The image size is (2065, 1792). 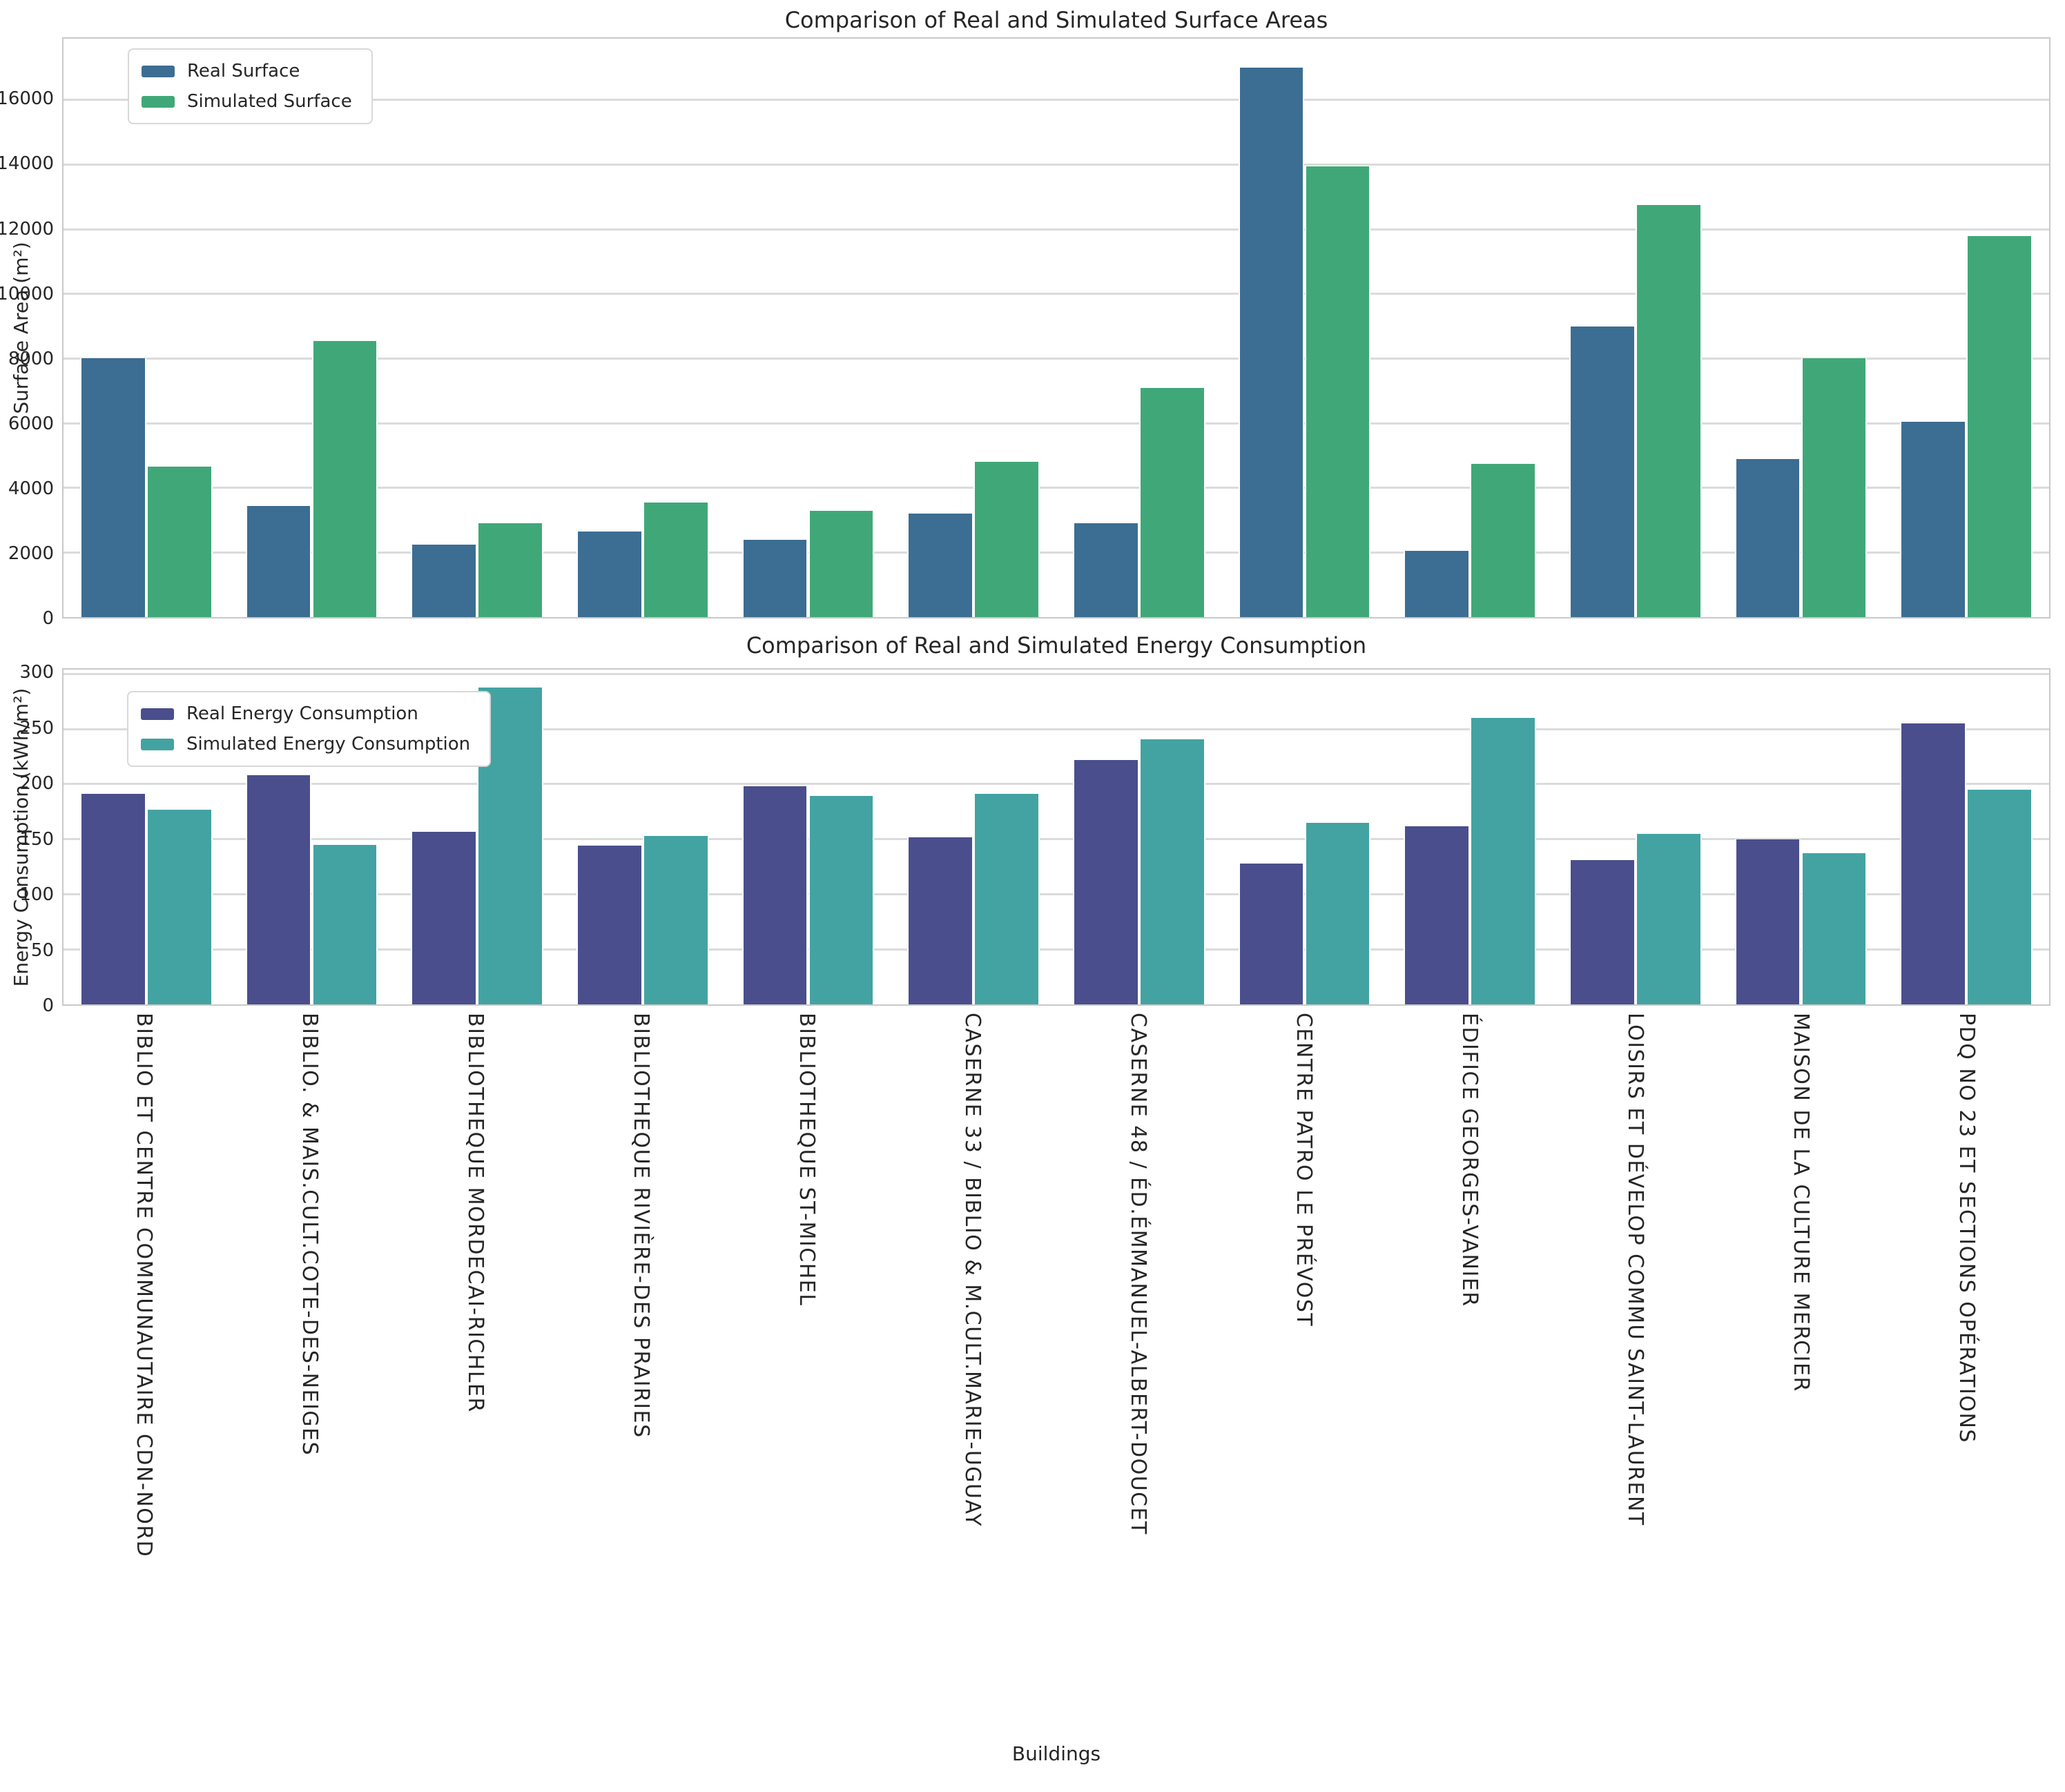 What do you see at coordinates (641, 1226) in the screenshot?
I see `x-tick-label: BIBLIOTHEQUE RIVIÈRE-DES PRAIRIES` at bounding box center [641, 1226].